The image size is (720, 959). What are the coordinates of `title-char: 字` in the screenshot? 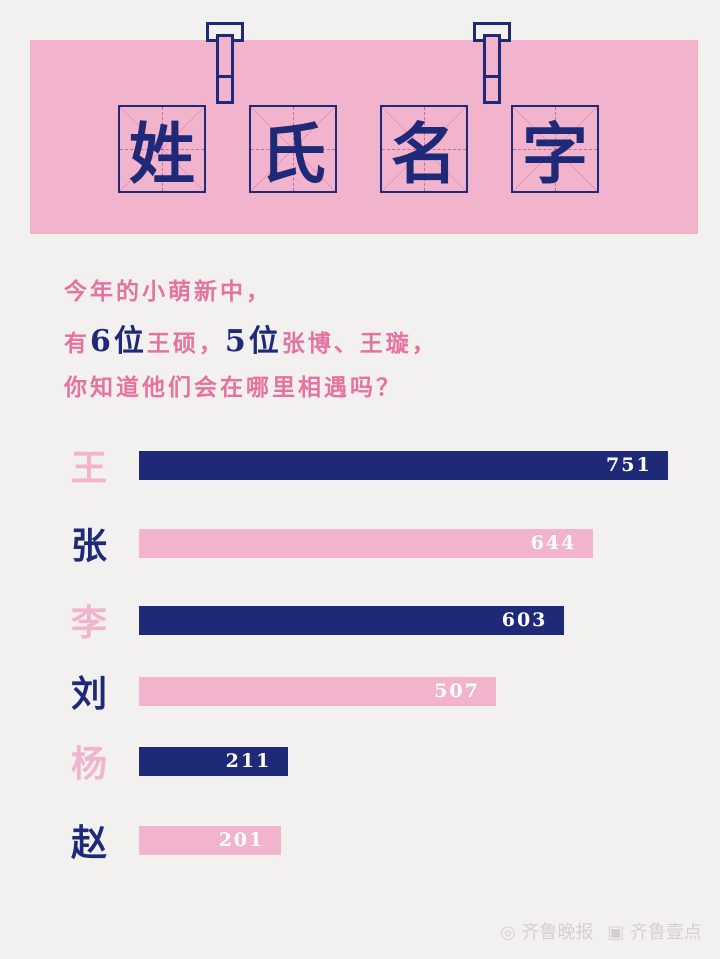 It's located at (555, 149).